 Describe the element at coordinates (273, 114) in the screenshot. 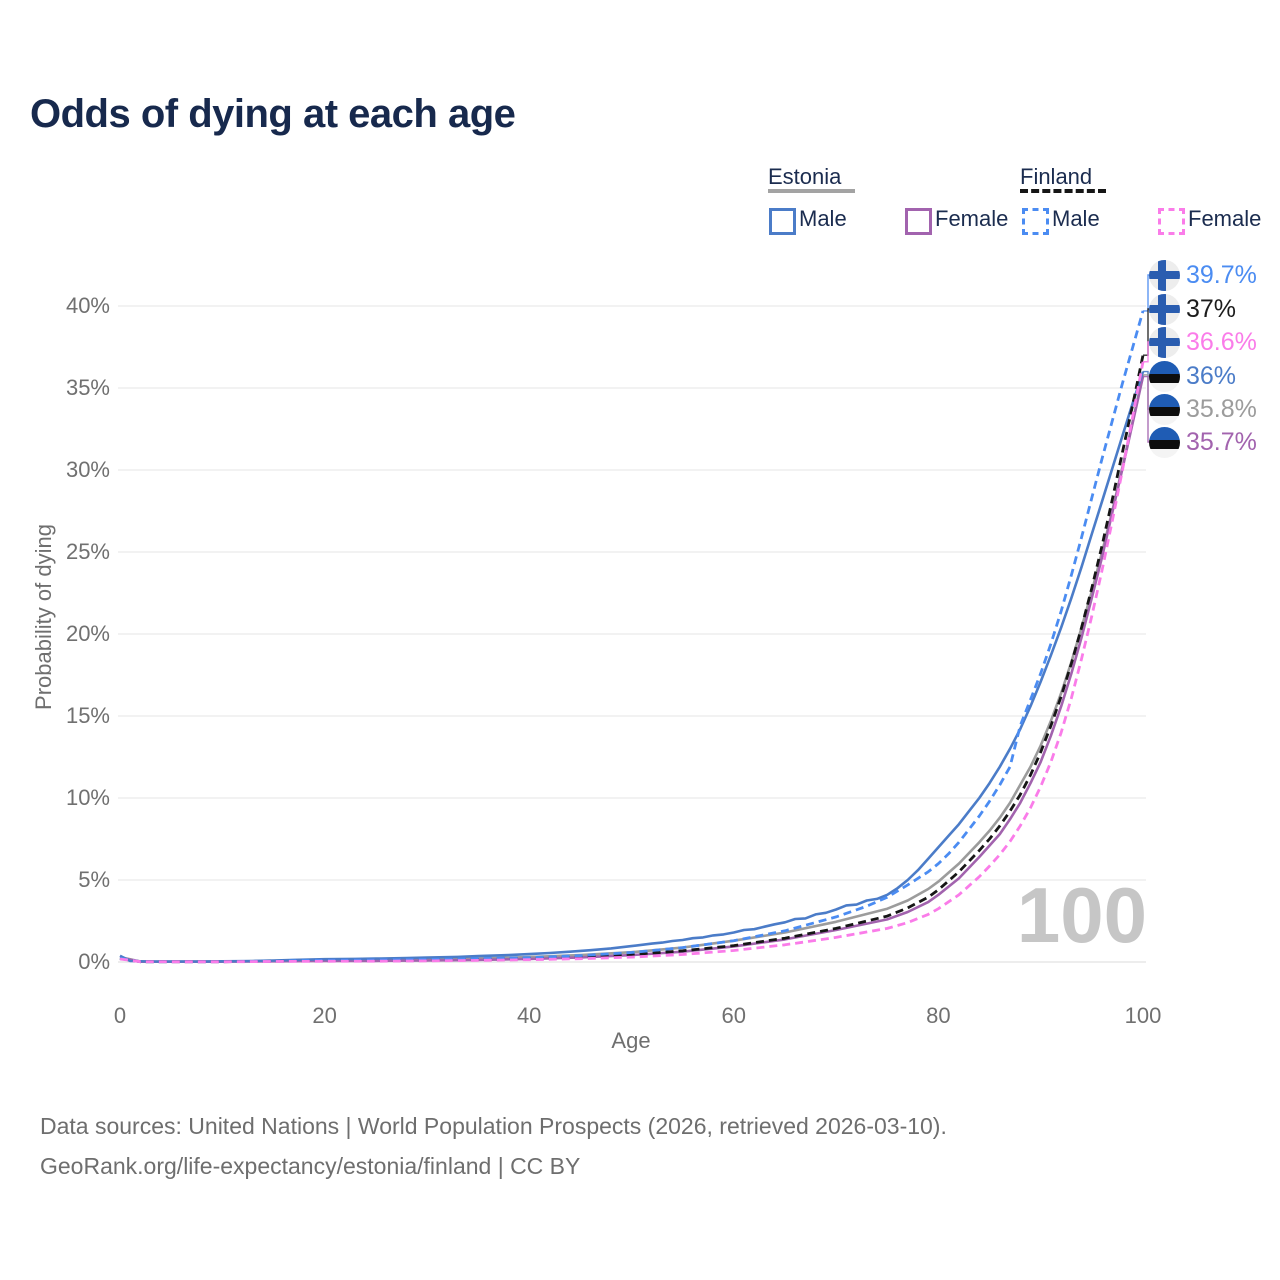

I see `page-title: Odds of dying at each age` at that location.